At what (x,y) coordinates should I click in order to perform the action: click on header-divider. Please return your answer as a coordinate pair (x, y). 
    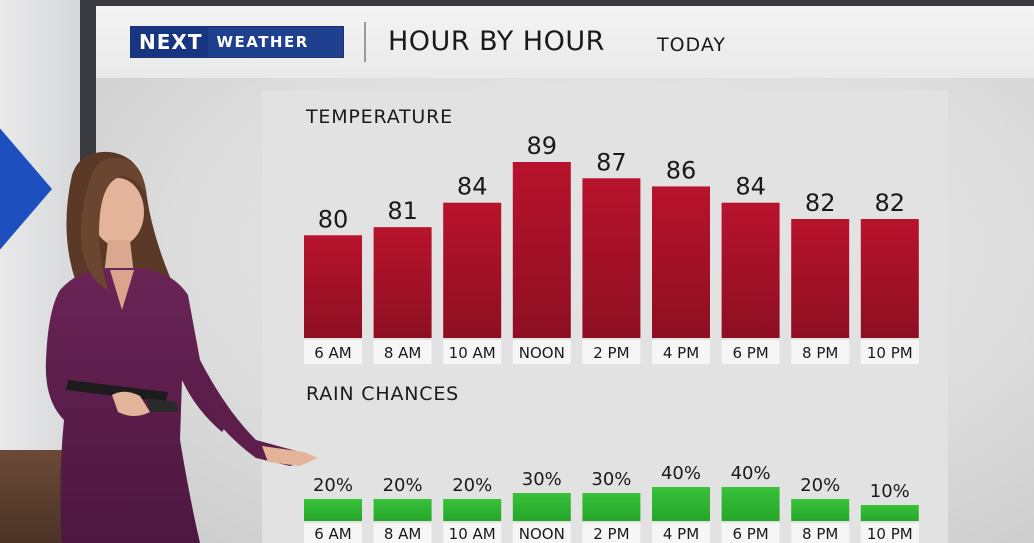
    Looking at the image, I should click on (365, 42).